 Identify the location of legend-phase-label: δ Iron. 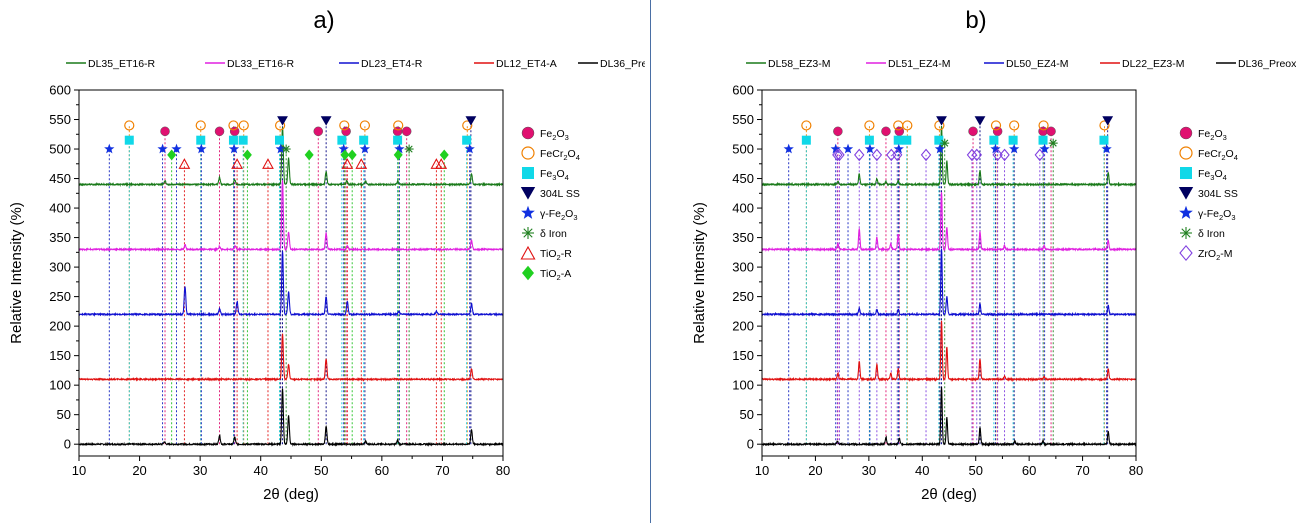
(1211, 234).